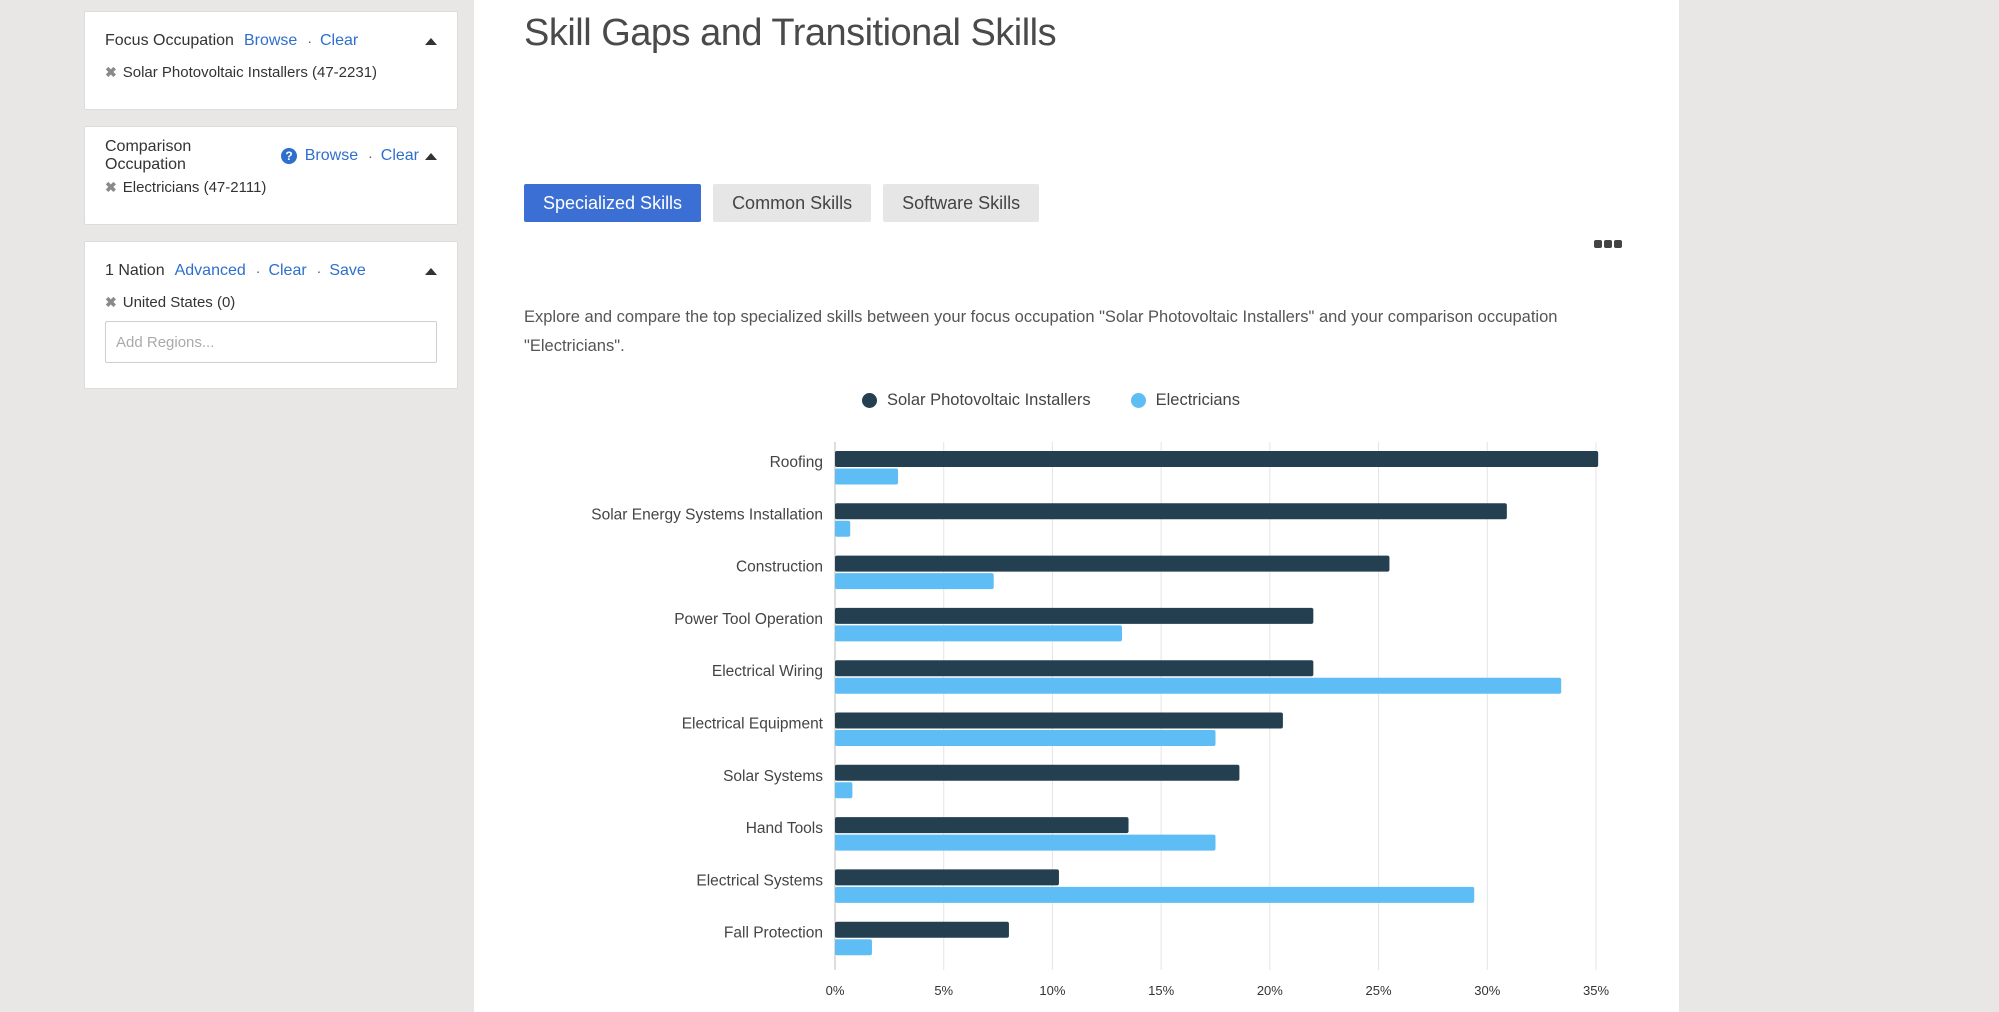 This screenshot has height=1012, width=1999. What do you see at coordinates (179, 302) in the screenshot?
I see `region-chip-label: United States (0)` at bounding box center [179, 302].